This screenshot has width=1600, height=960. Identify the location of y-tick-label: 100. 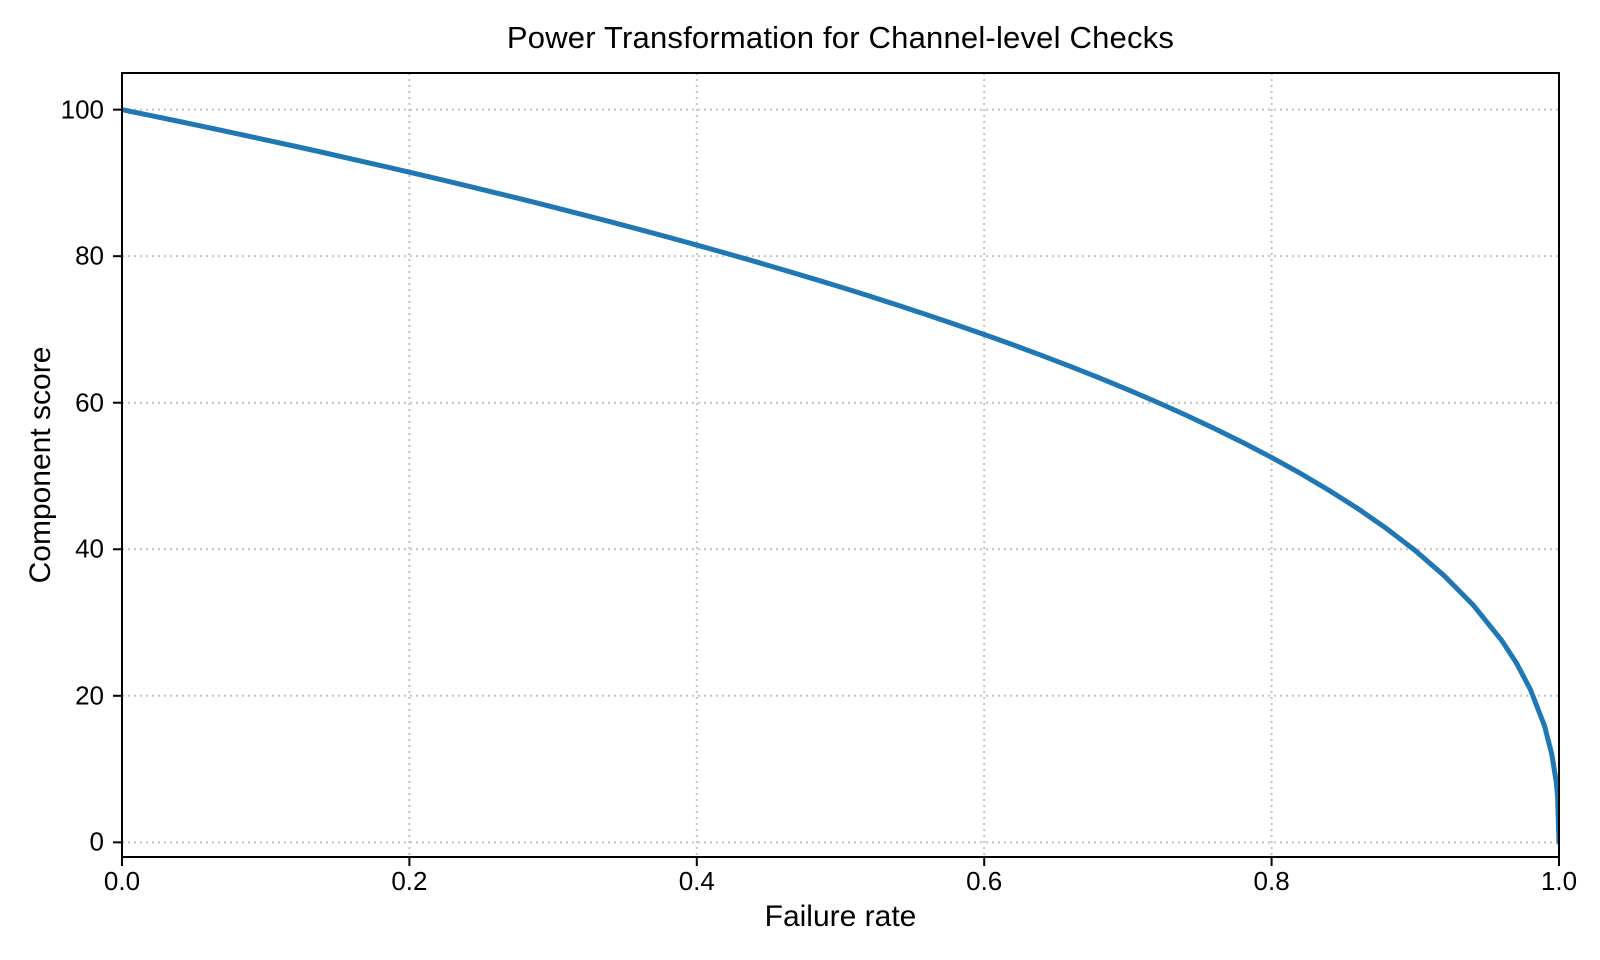
(82, 109).